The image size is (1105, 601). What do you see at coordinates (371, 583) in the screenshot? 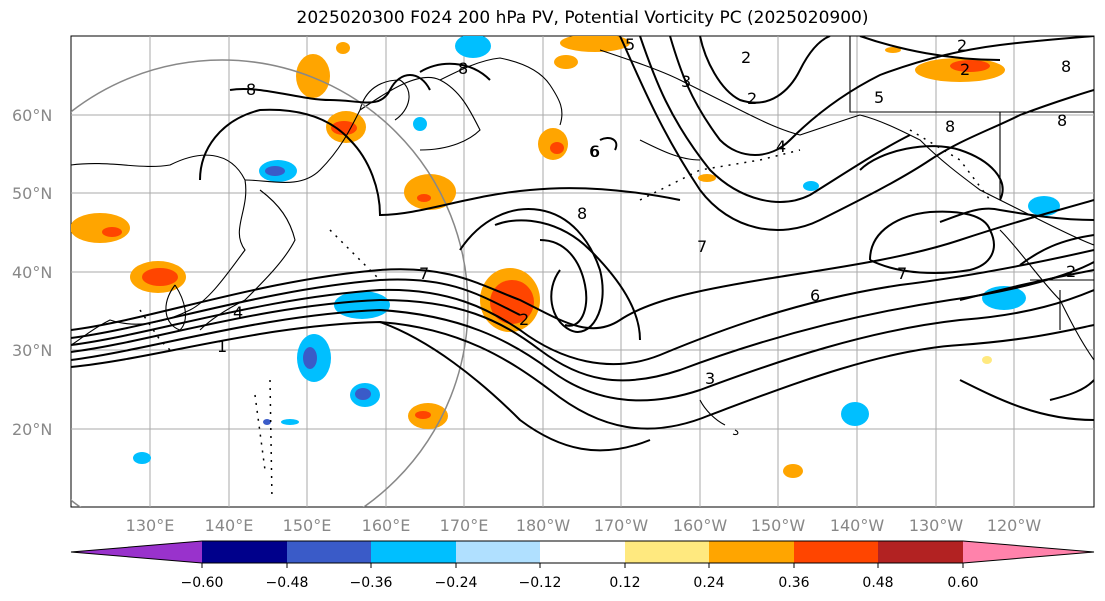
I see `colorbar-tick: −0.36` at bounding box center [371, 583].